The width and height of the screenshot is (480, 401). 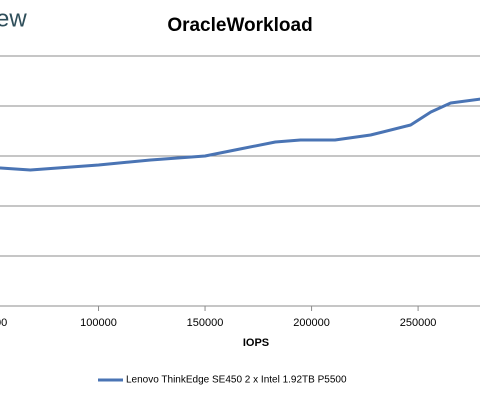 What do you see at coordinates (418, 323) in the screenshot?
I see `x-tick-label: 250000` at bounding box center [418, 323].